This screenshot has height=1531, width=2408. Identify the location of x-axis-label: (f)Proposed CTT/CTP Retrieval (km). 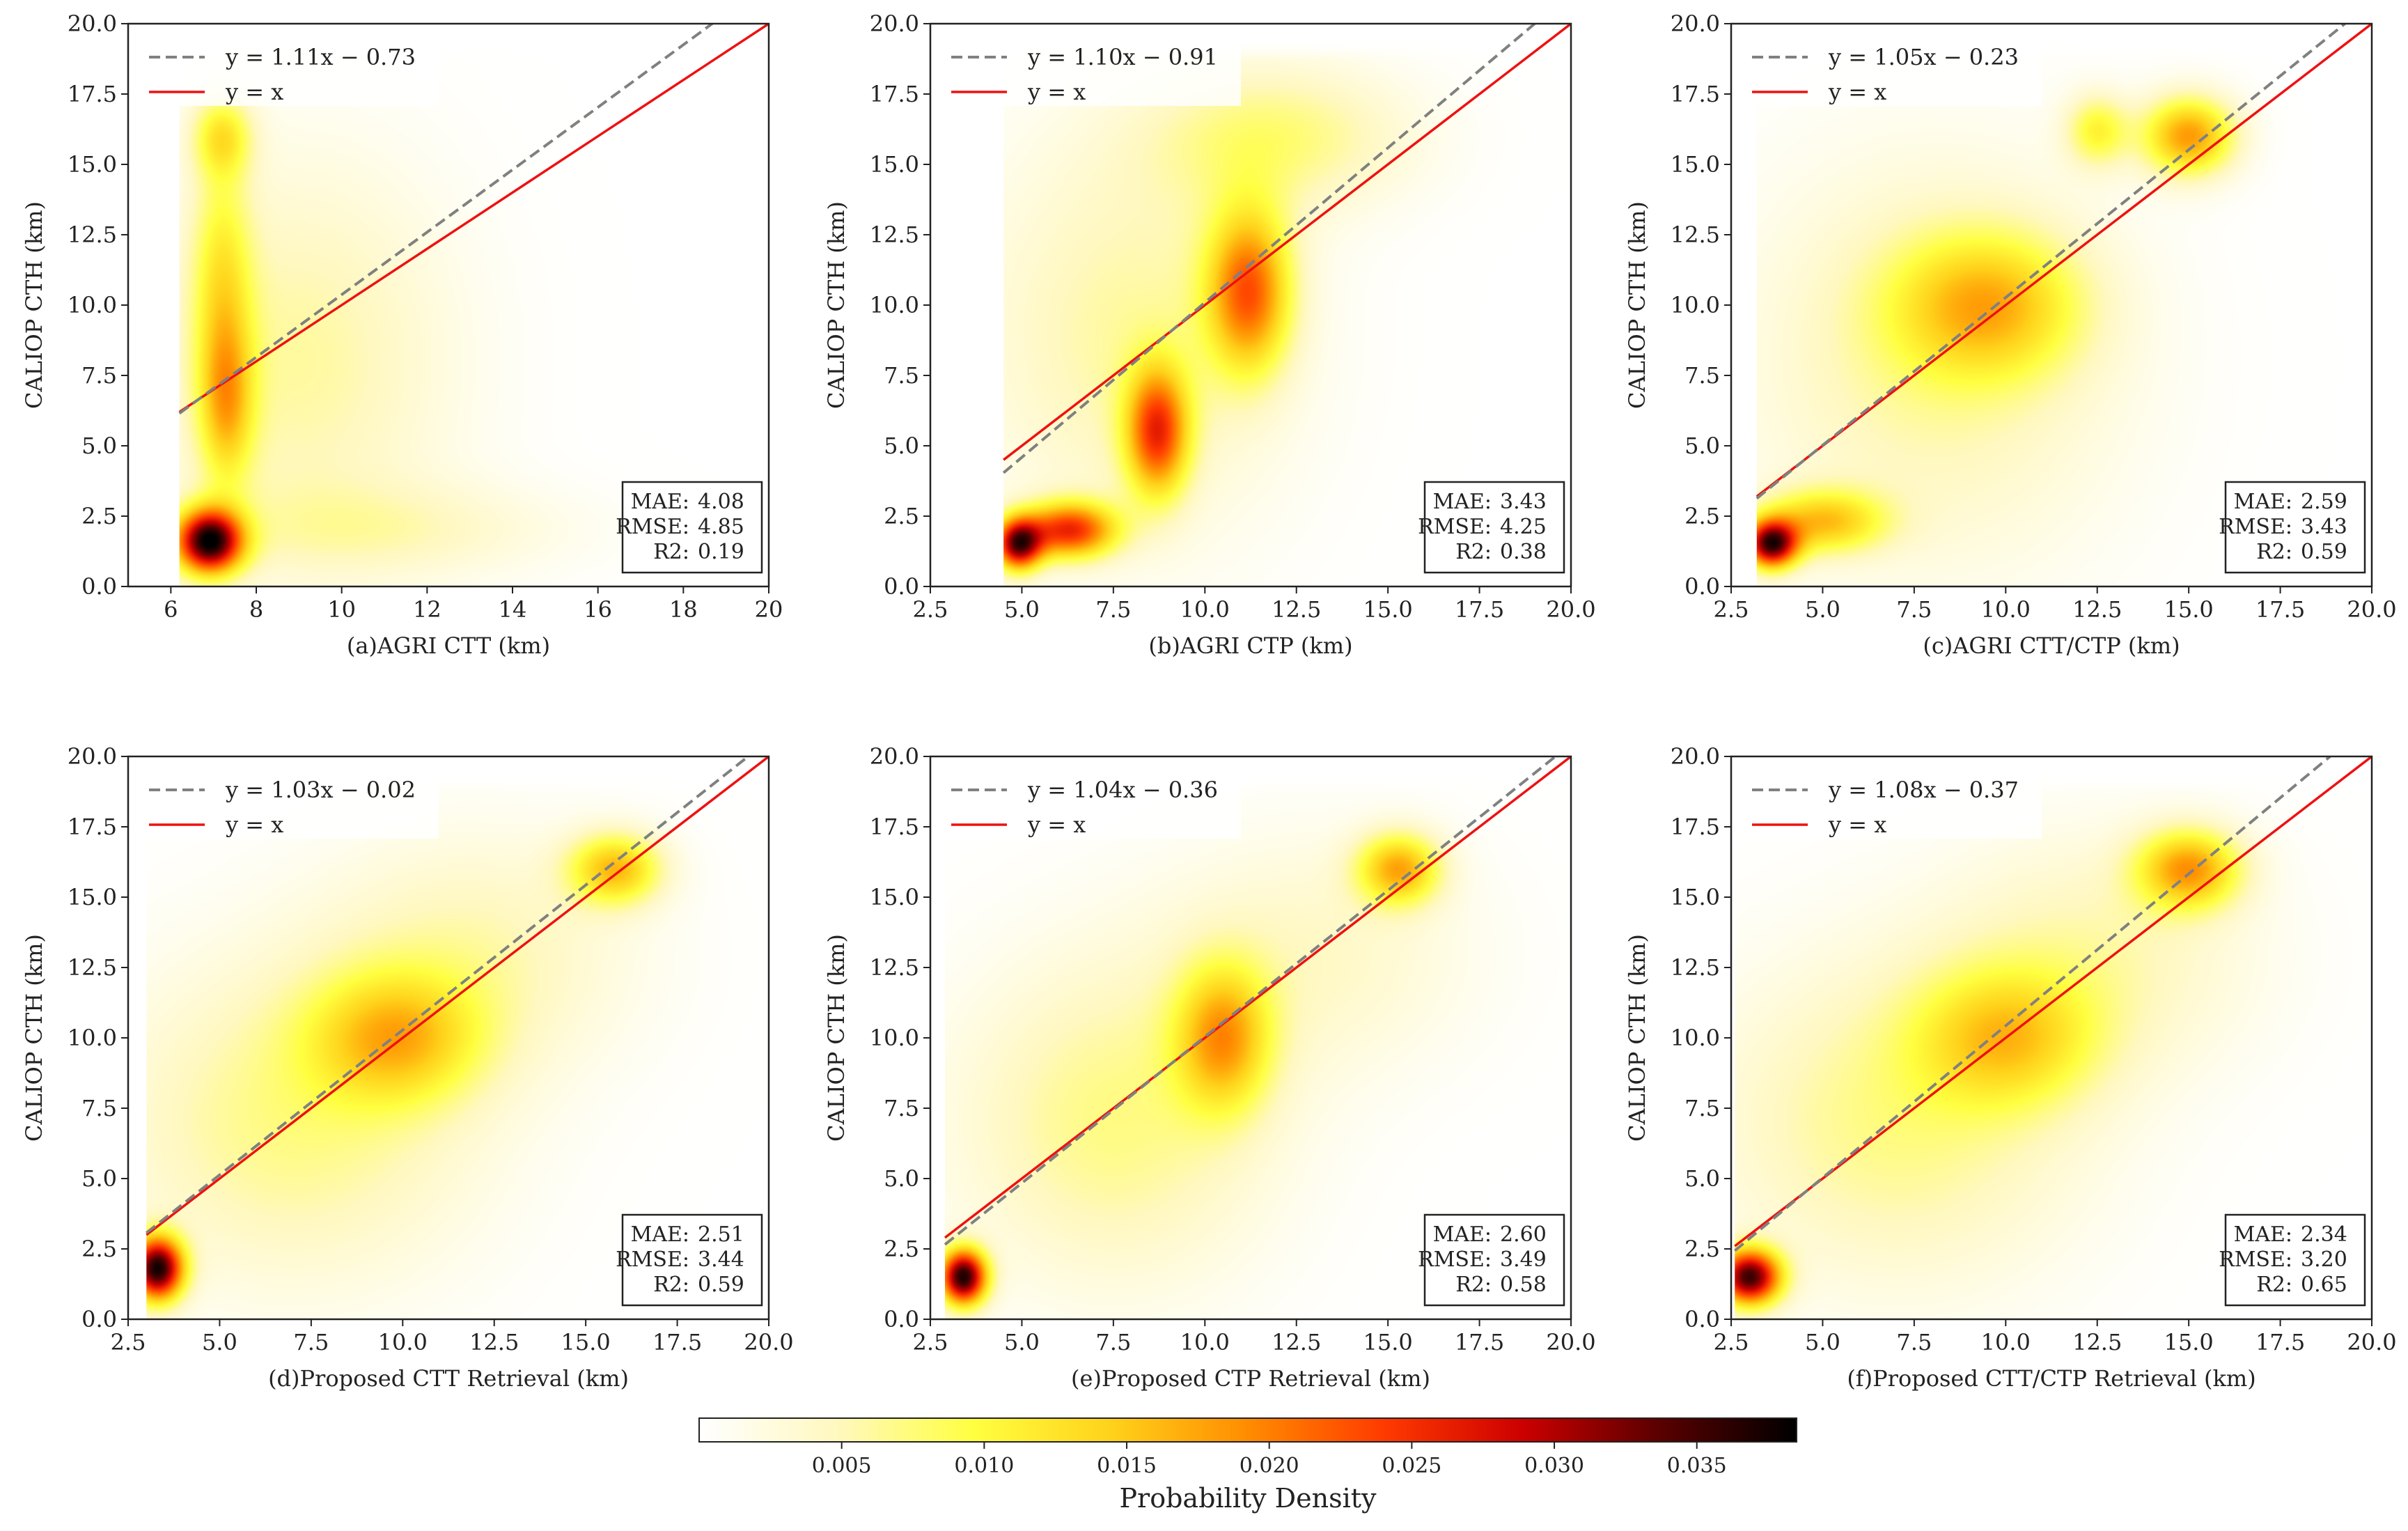
(2051, 1378).